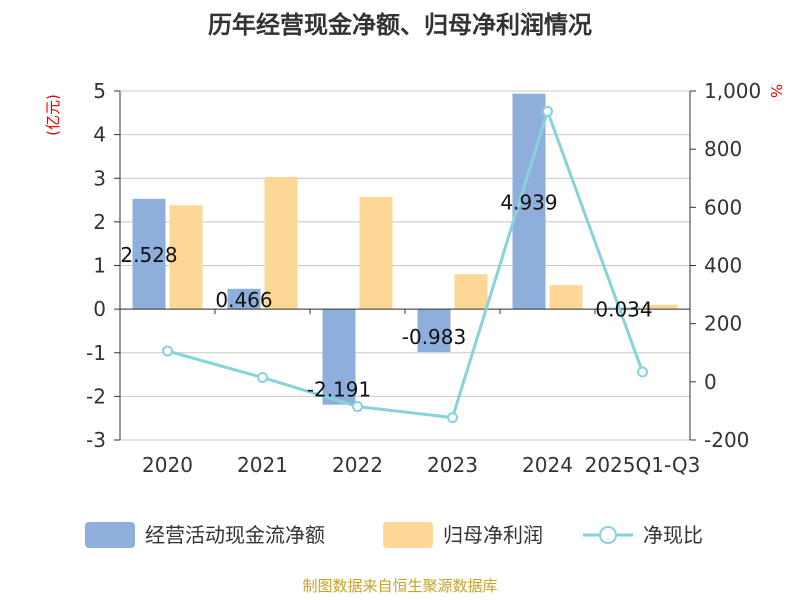  What do you see at coordinates (99, 266) in the screenshot?
I see `left-axis-tick-label: 1` at bounding box center [99, 266].